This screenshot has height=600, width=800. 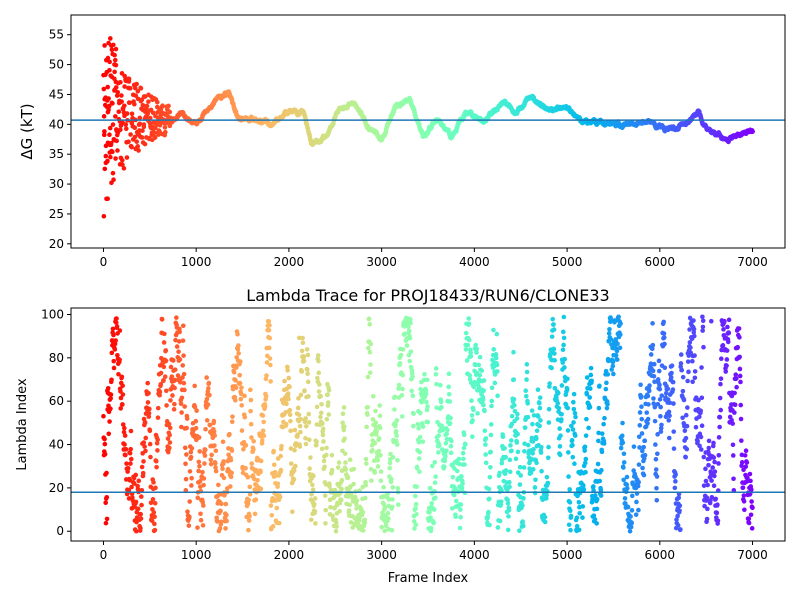 What do you see at coordinates (56, 445) in the screenshot?
I see `y-tick-label: 40` at bounding box center [56, 445].